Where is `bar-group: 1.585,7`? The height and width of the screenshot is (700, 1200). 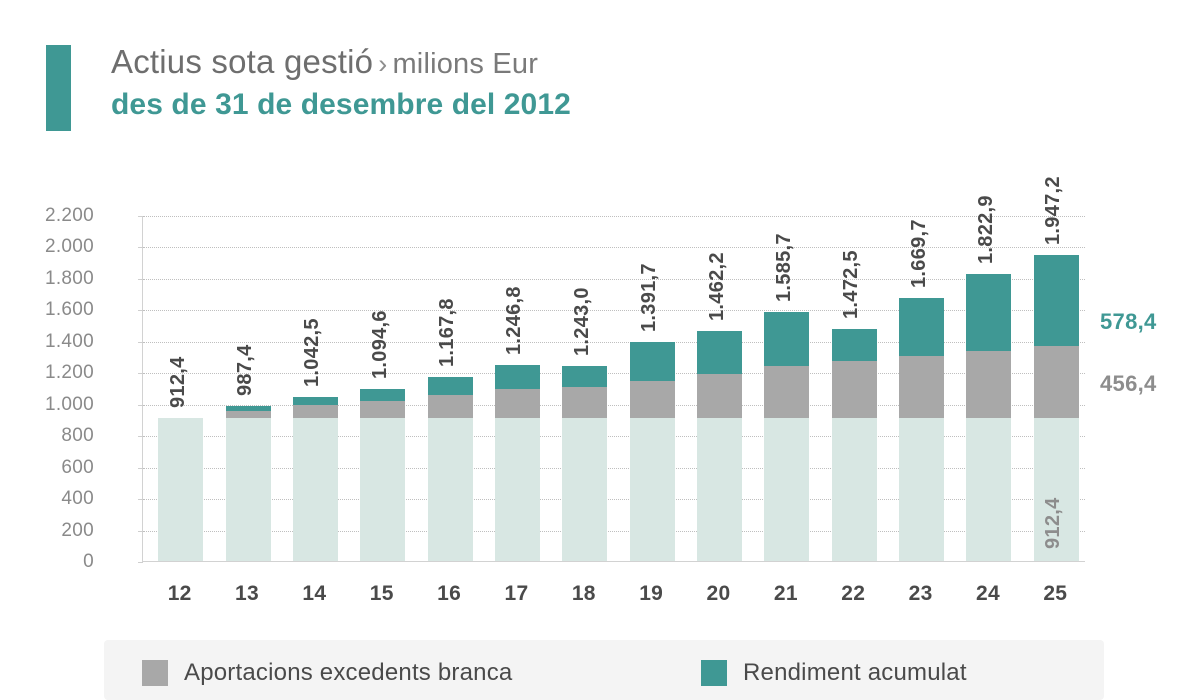
bar-group: 1.585,7 is located at coordinates (787, 388).